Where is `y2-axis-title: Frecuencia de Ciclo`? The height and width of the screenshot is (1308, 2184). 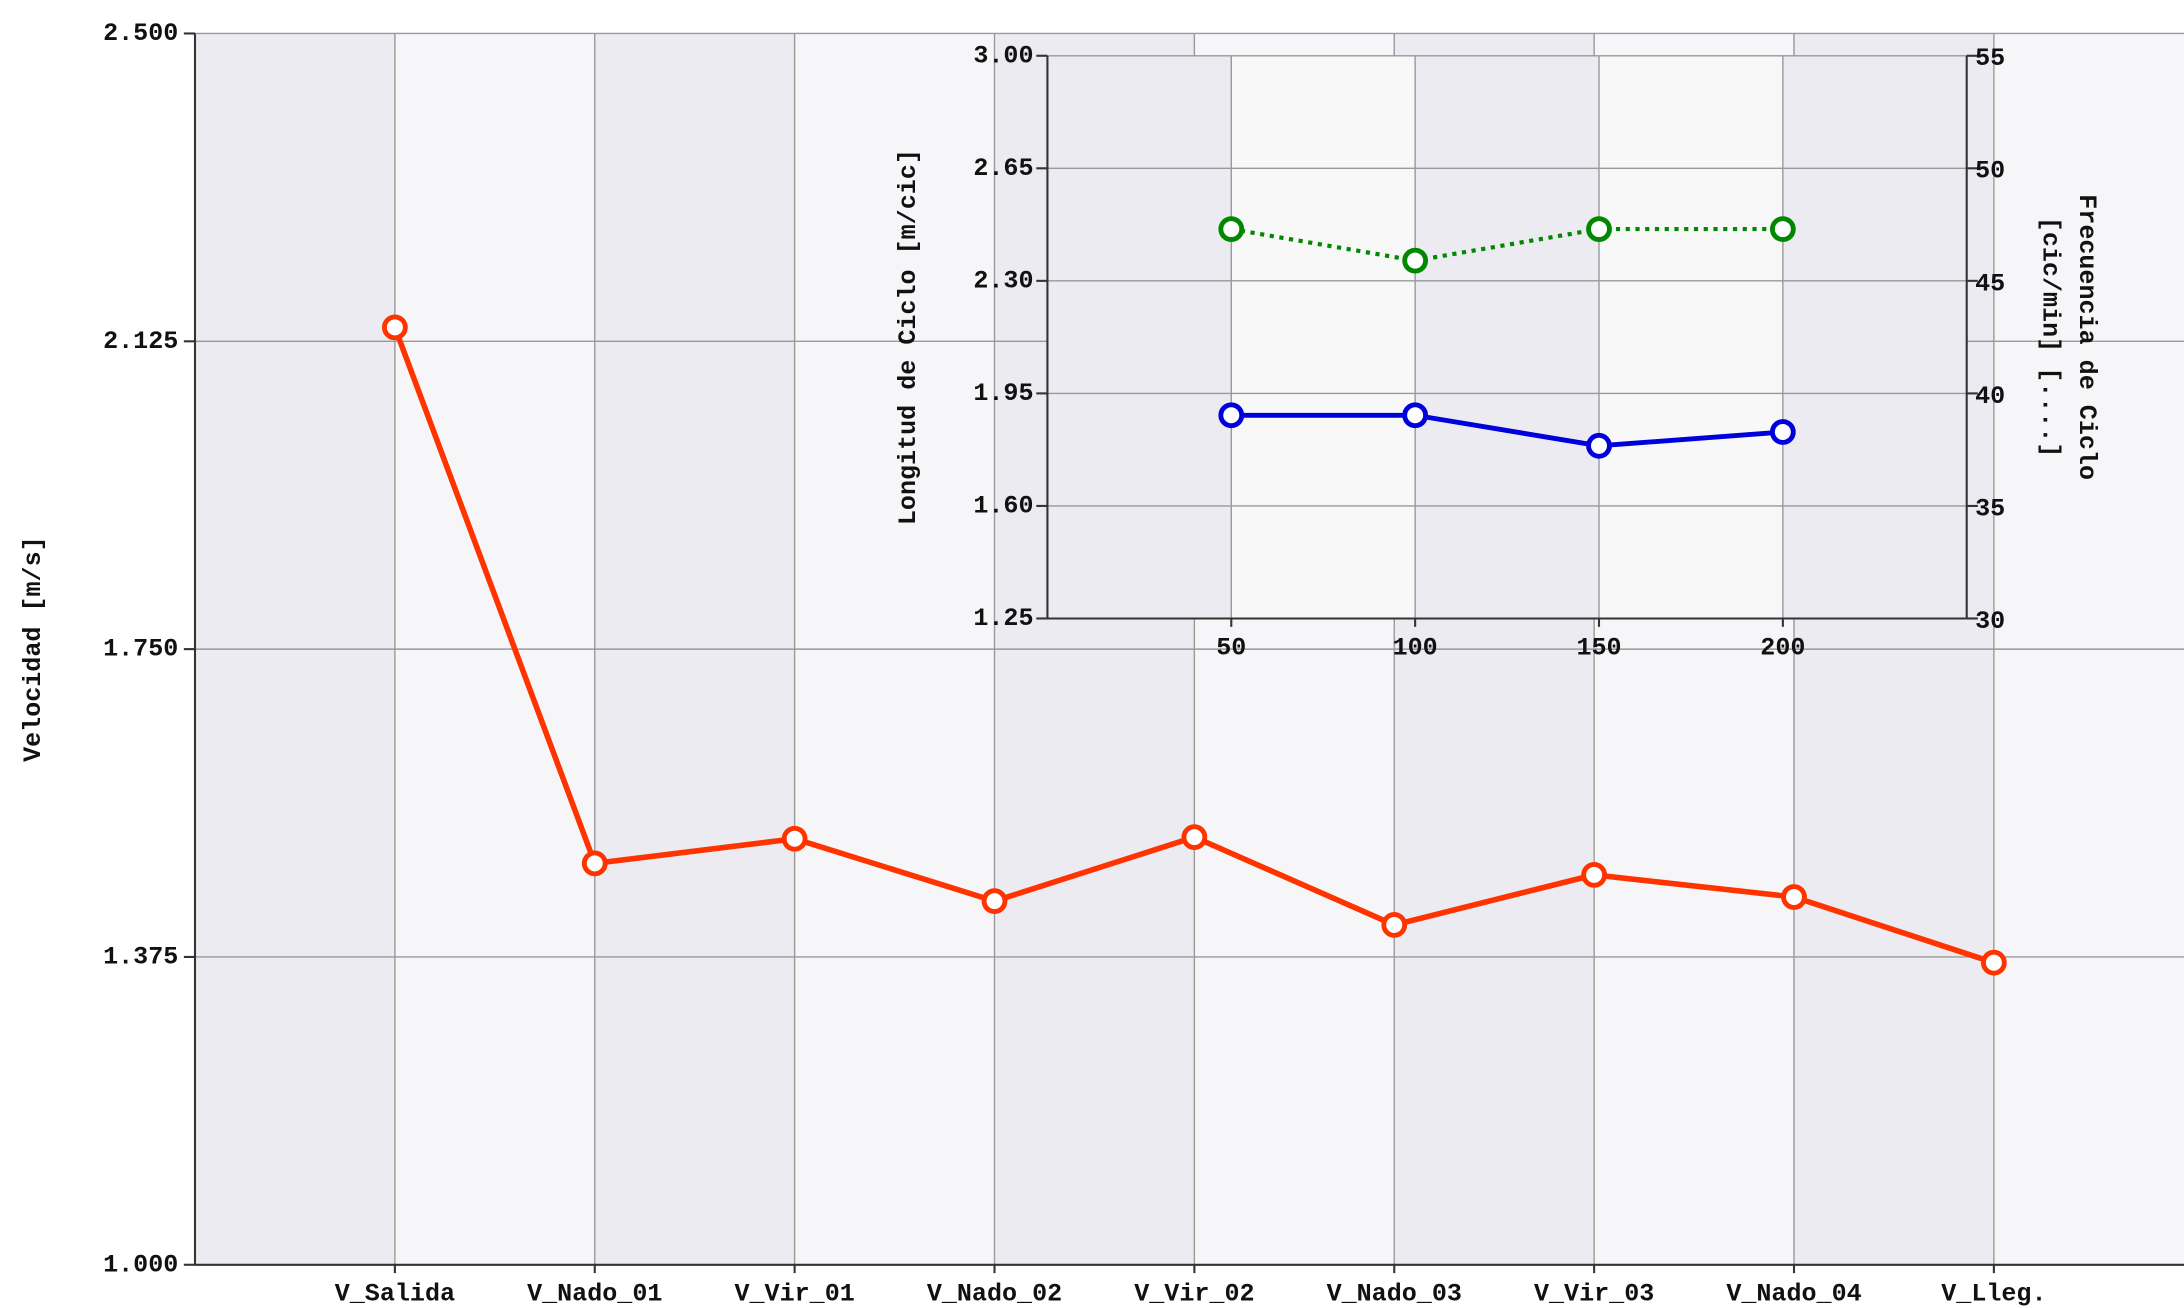
y2-axis-title: Frecuencia de Ciclo is located at coordinates (2086, 337).